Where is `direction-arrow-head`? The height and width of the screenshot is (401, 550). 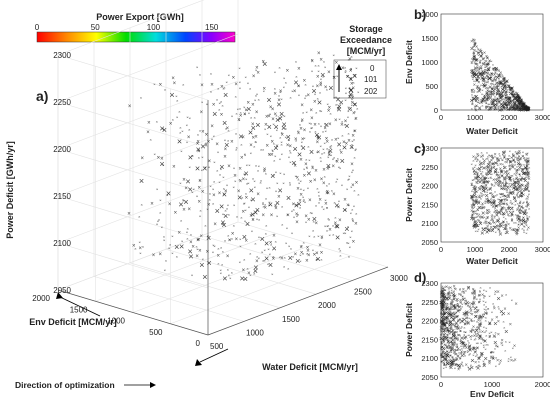
direction-arrow-head is located at coordinates (153, 385).